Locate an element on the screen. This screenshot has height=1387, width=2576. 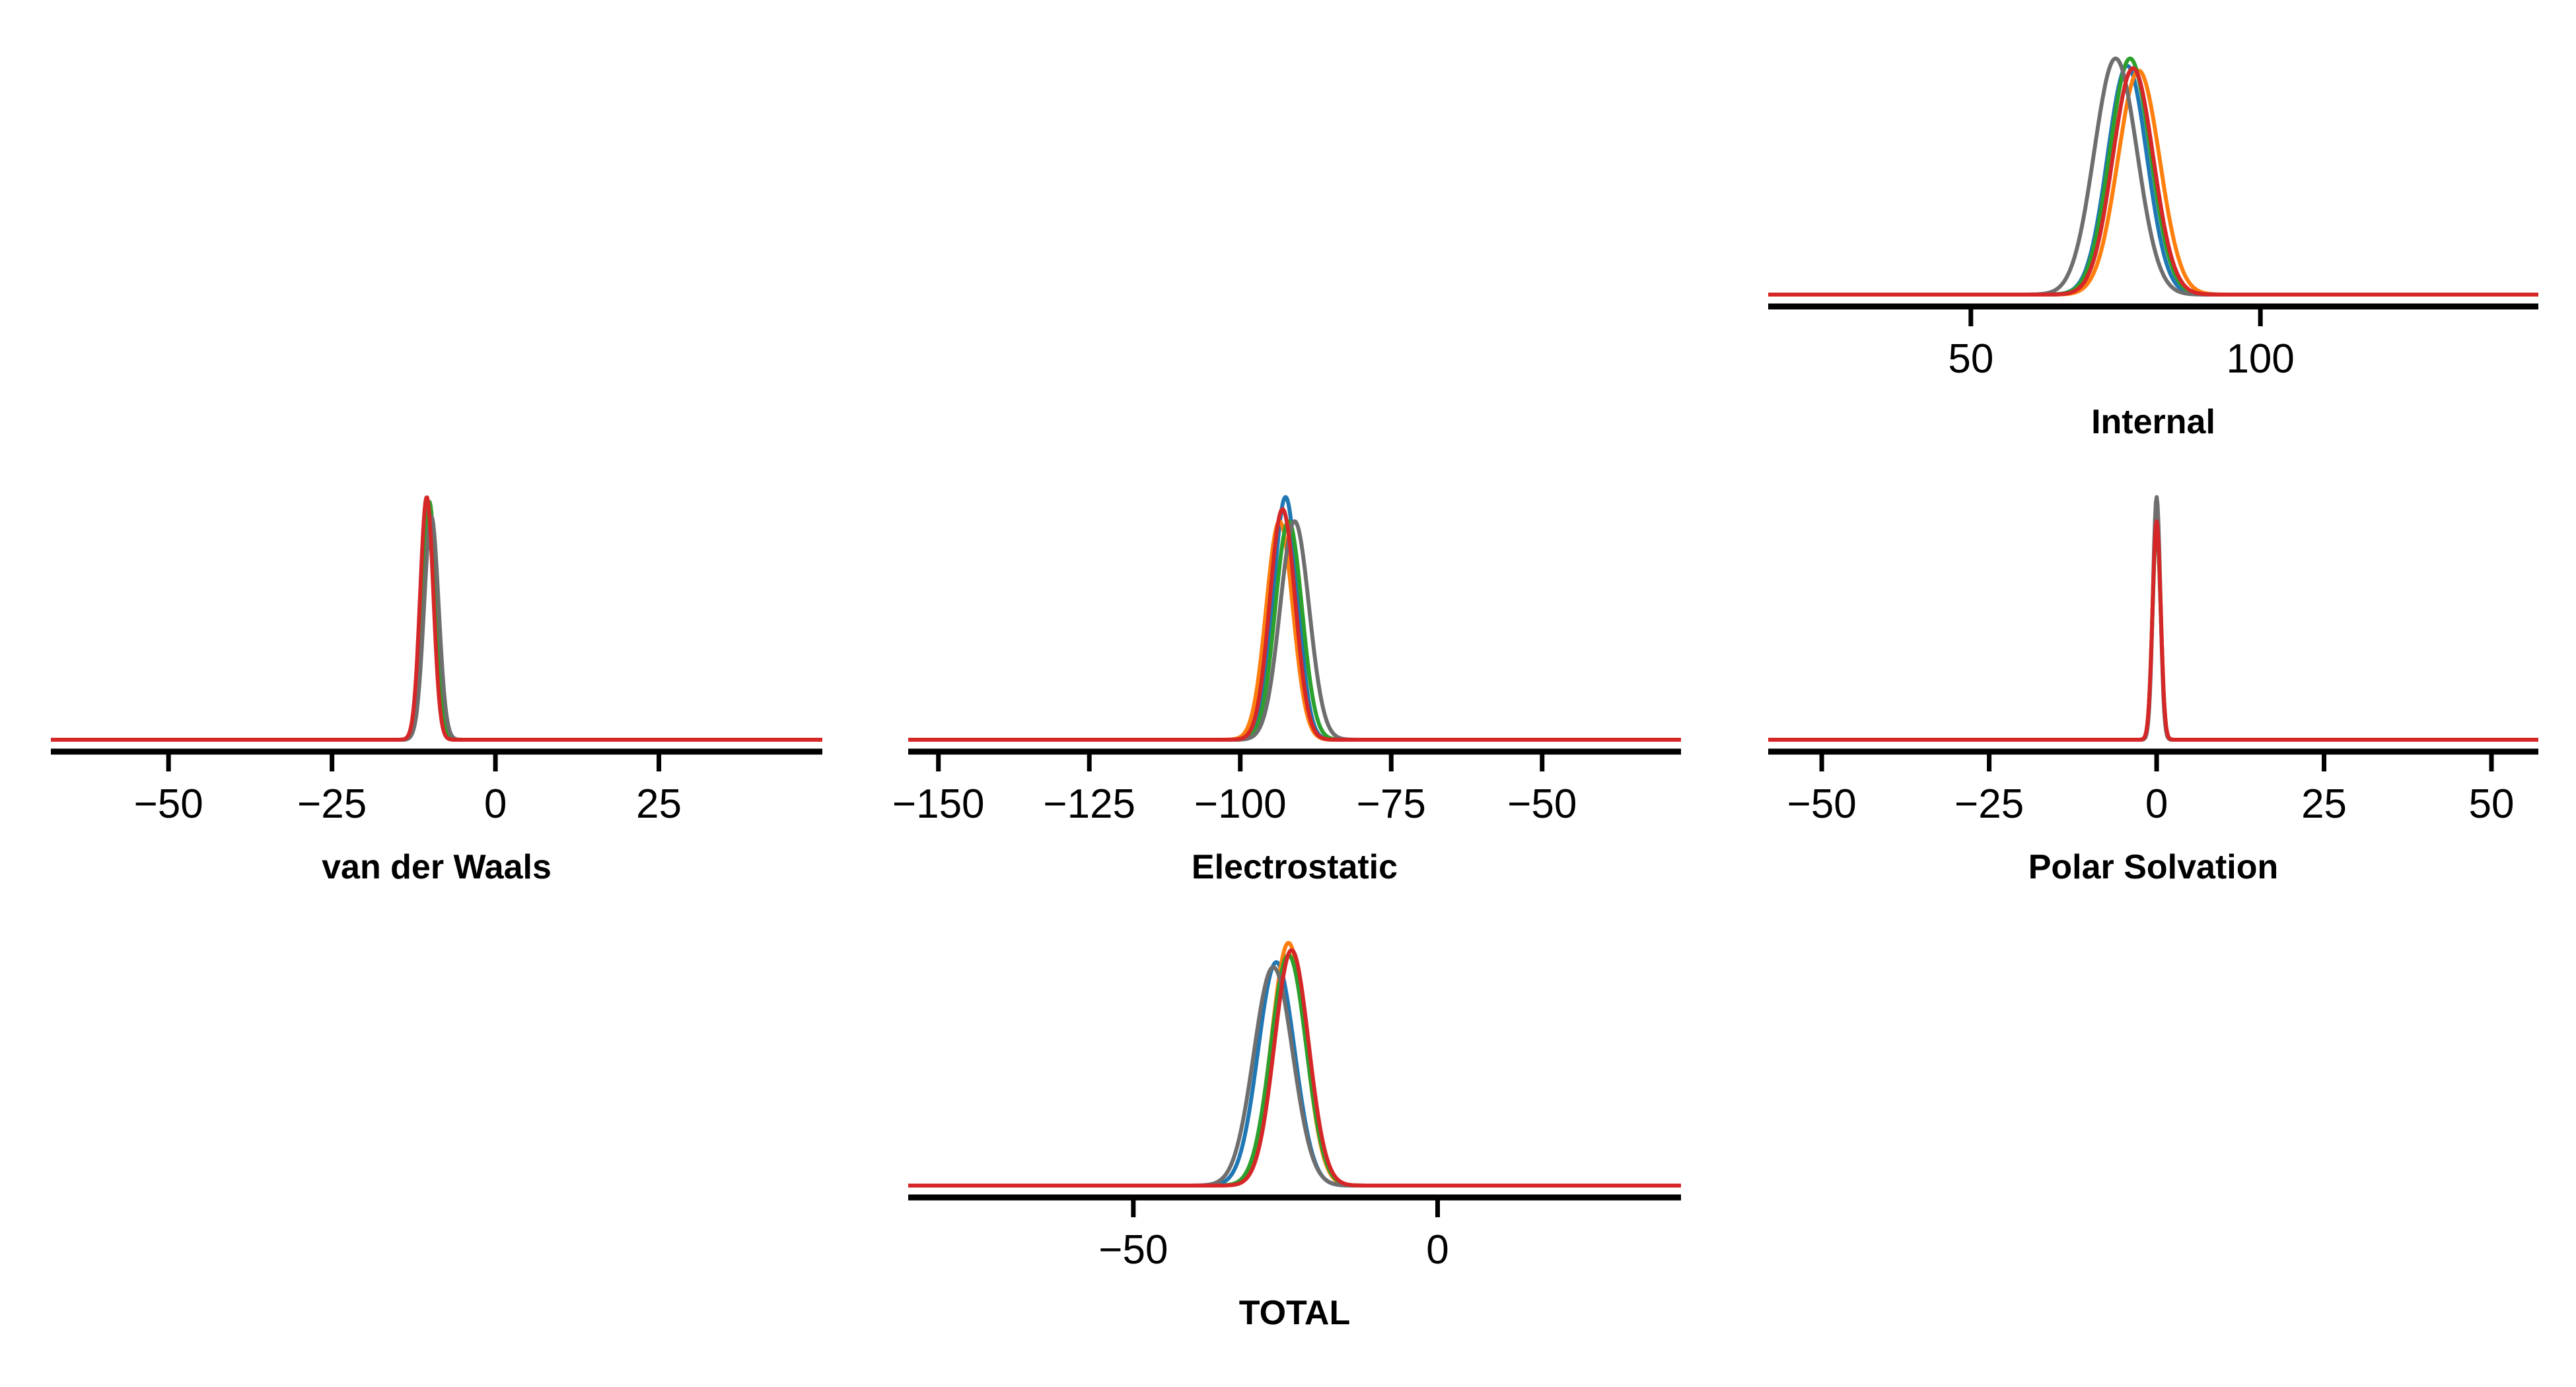
x-axis-title: TOTAL is located at coordinates (1295, 1313).